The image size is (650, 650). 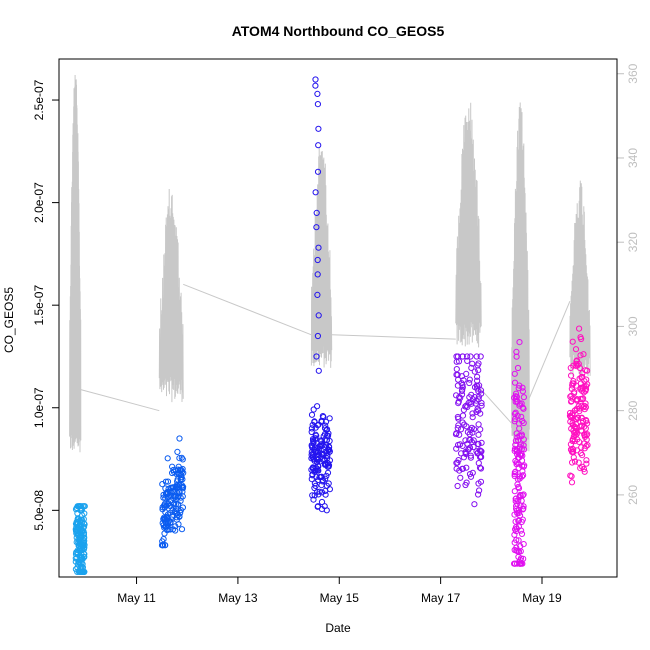 What do you see at coordinates (39, 99) in the screenshot?
I see `y-tick-label: 2.5e-07` at bounding box center [39, 99].